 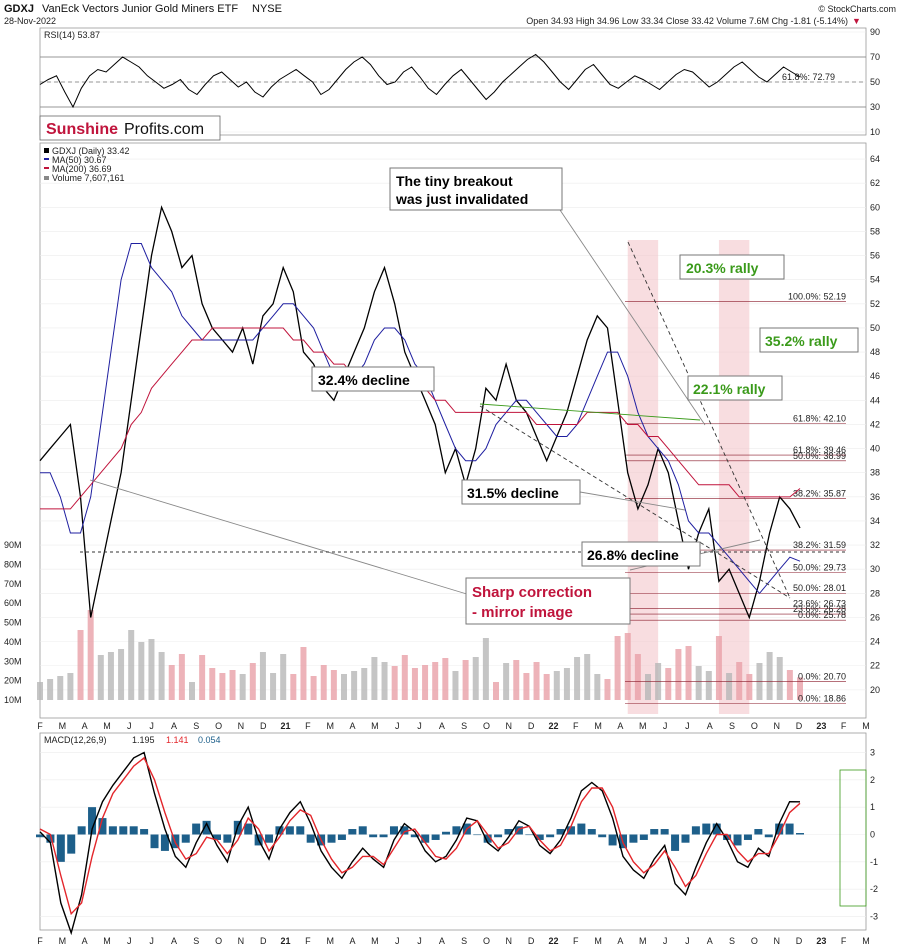 I want to click on price-xtick-label: A, so click(x=353, y=726).